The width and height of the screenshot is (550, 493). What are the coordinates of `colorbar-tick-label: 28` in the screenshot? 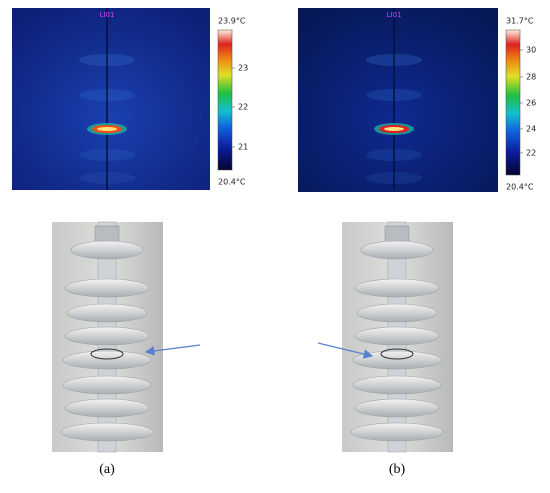 It's located at (531, 77).